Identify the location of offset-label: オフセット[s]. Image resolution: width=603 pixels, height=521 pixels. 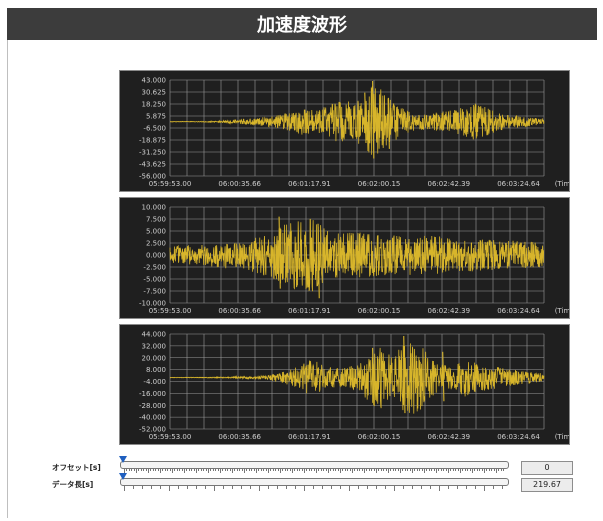
(76, 467).